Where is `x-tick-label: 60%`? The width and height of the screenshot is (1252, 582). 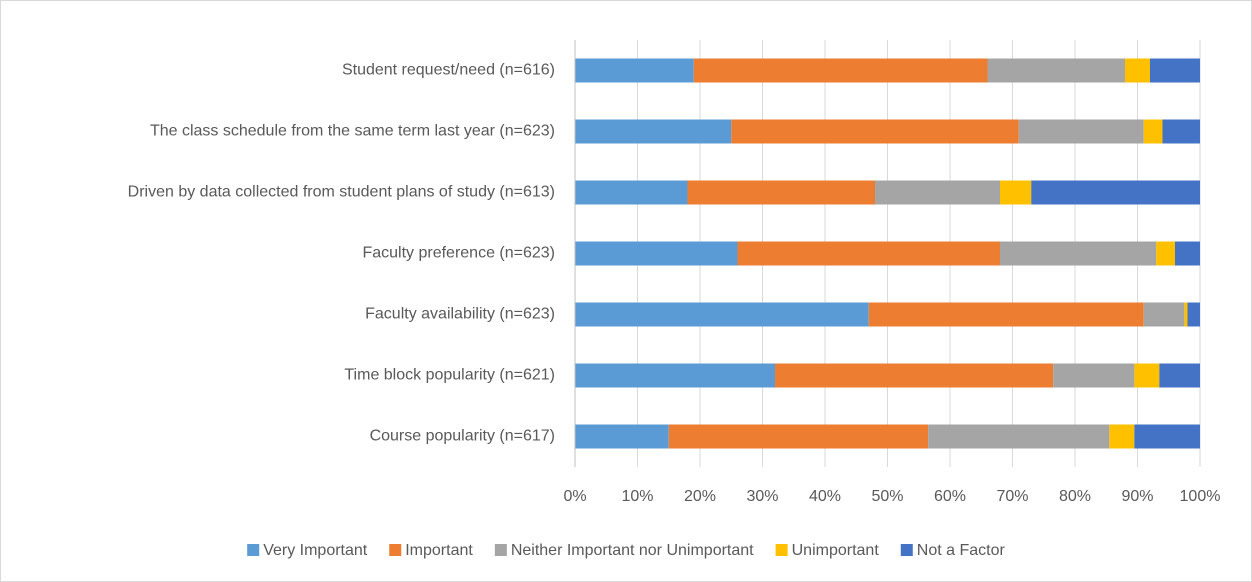
x-tick-label: 60% is located at coordinates (950, 496).